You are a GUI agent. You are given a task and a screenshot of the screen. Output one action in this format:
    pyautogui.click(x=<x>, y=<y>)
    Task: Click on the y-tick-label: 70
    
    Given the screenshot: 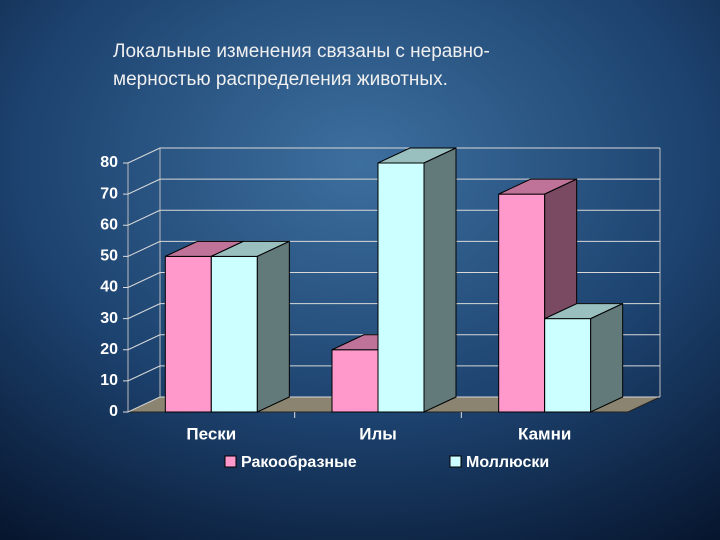 What is the action you would take?
    pyautogui.click(x=109, y=193)
    